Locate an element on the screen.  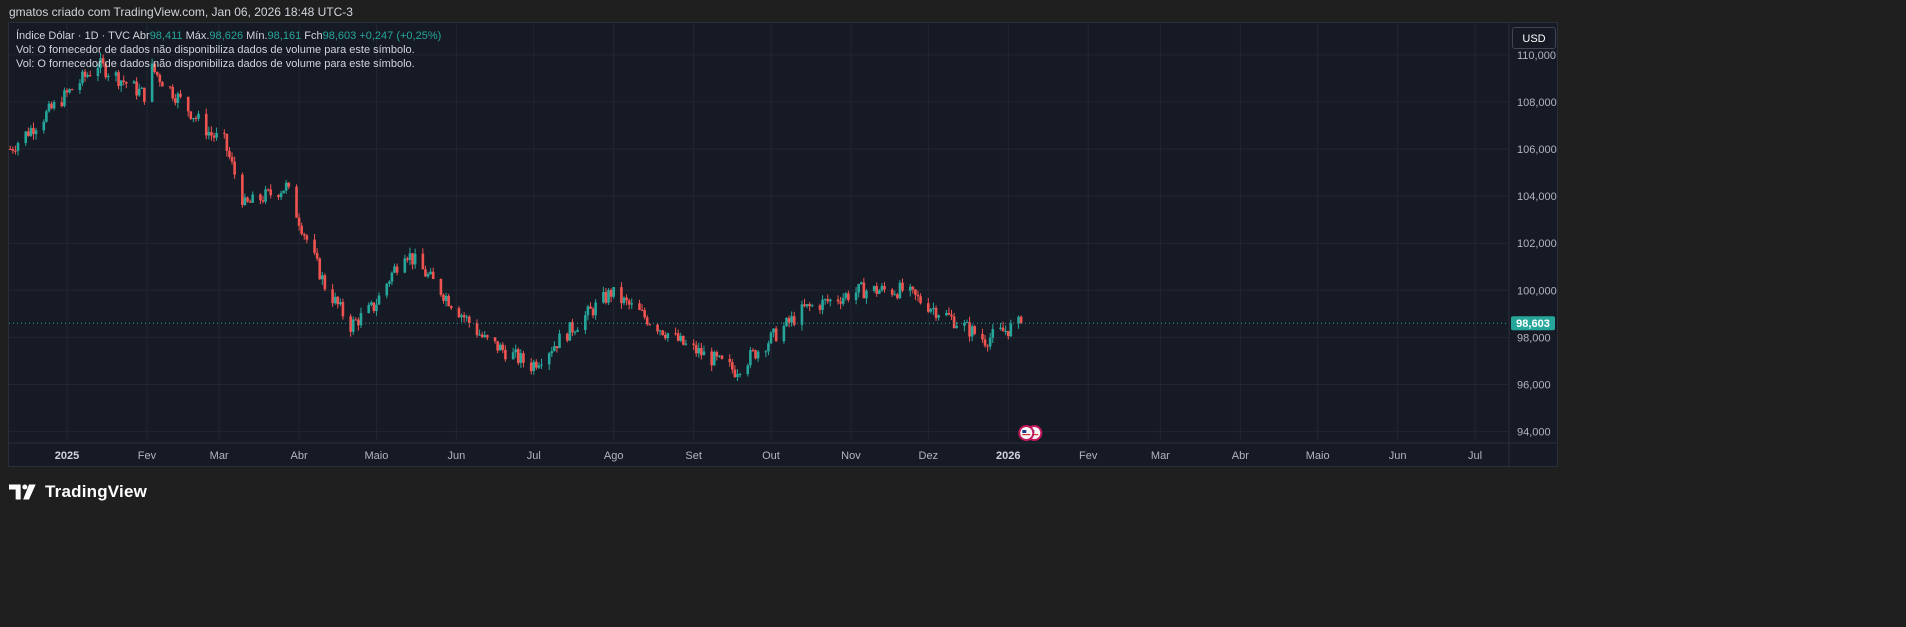
tradingview-logo: TradingView is located at coordinates (78, 492).